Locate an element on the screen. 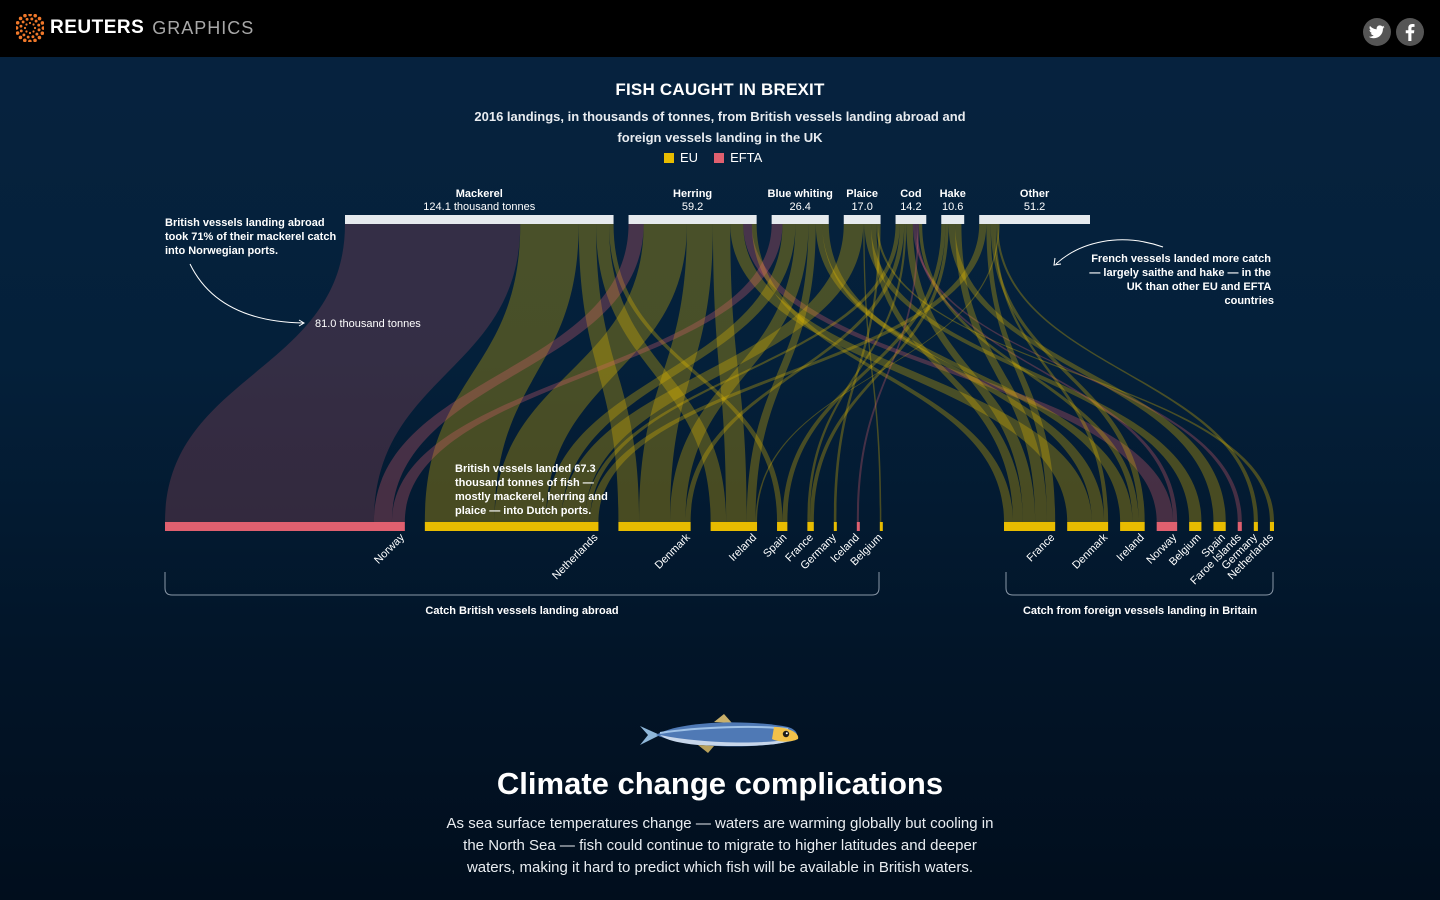  target-bar-britain-faroe-islands is located at coordinates (1239, 526).